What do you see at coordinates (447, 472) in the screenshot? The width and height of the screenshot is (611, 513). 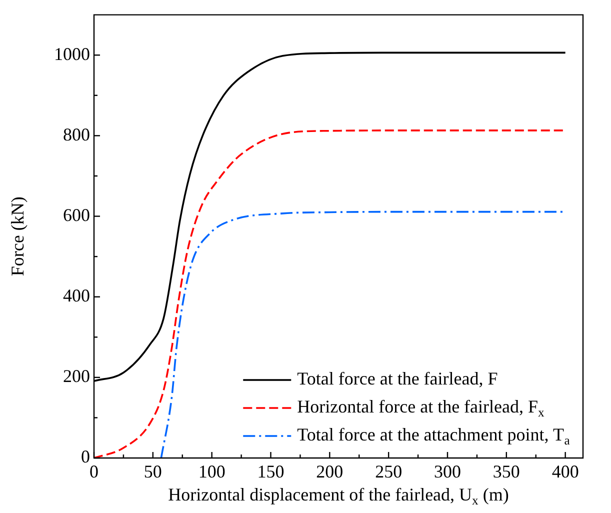 I see `x-tick-label: 300` at bounding box center [447, 472].